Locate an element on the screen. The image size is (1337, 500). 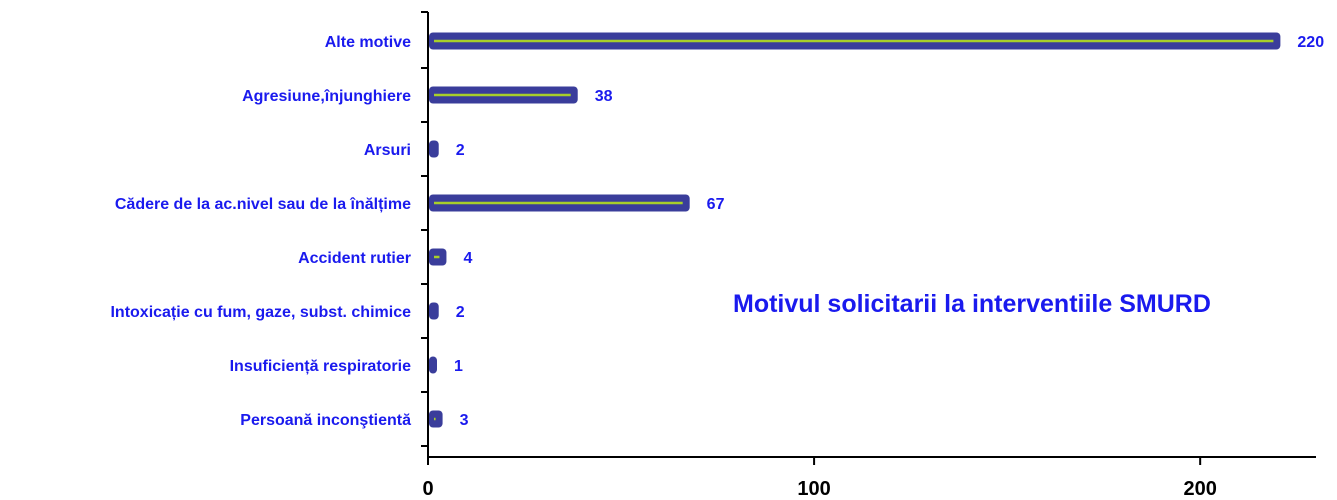
value-label-0: 220 is located at coordinates (1310, 42).